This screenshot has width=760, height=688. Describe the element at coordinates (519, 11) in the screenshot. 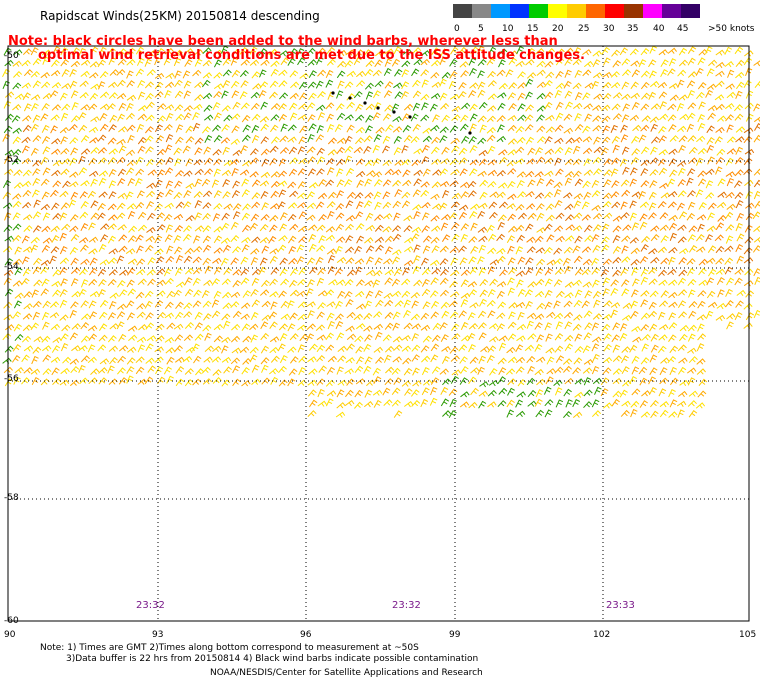

I see `legend-swatch` at that location.